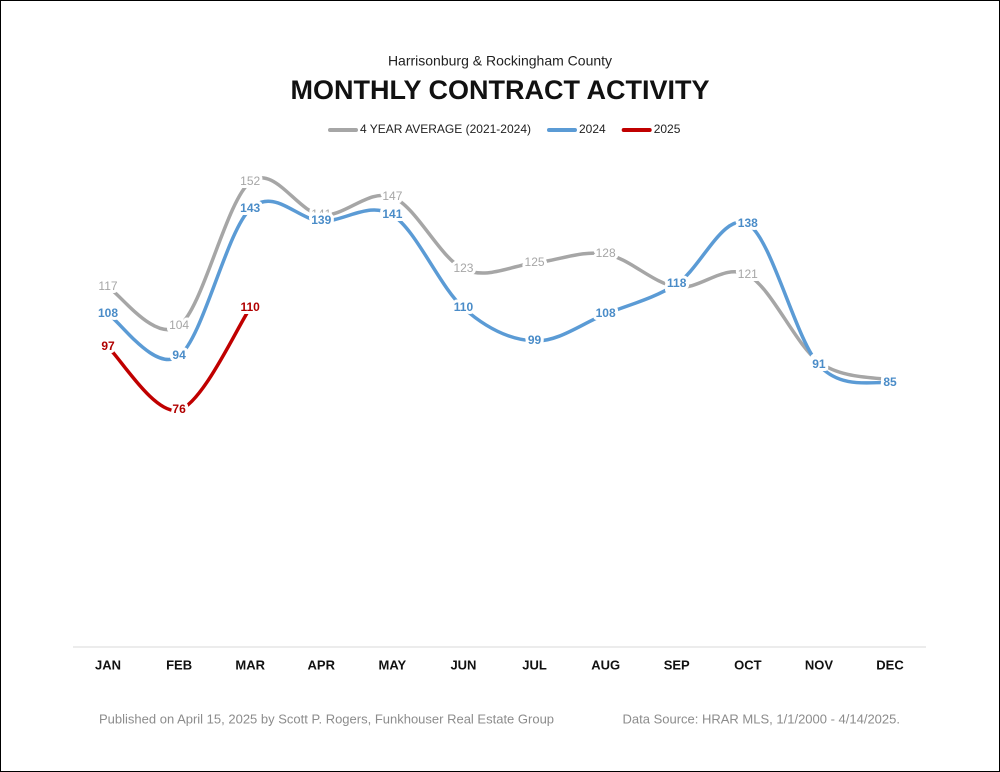 The width and height of the screenshot is (1000, 772). Describe the element at coordinates (321, 220) in the screenshot. I see `data-label: 139` at that location.